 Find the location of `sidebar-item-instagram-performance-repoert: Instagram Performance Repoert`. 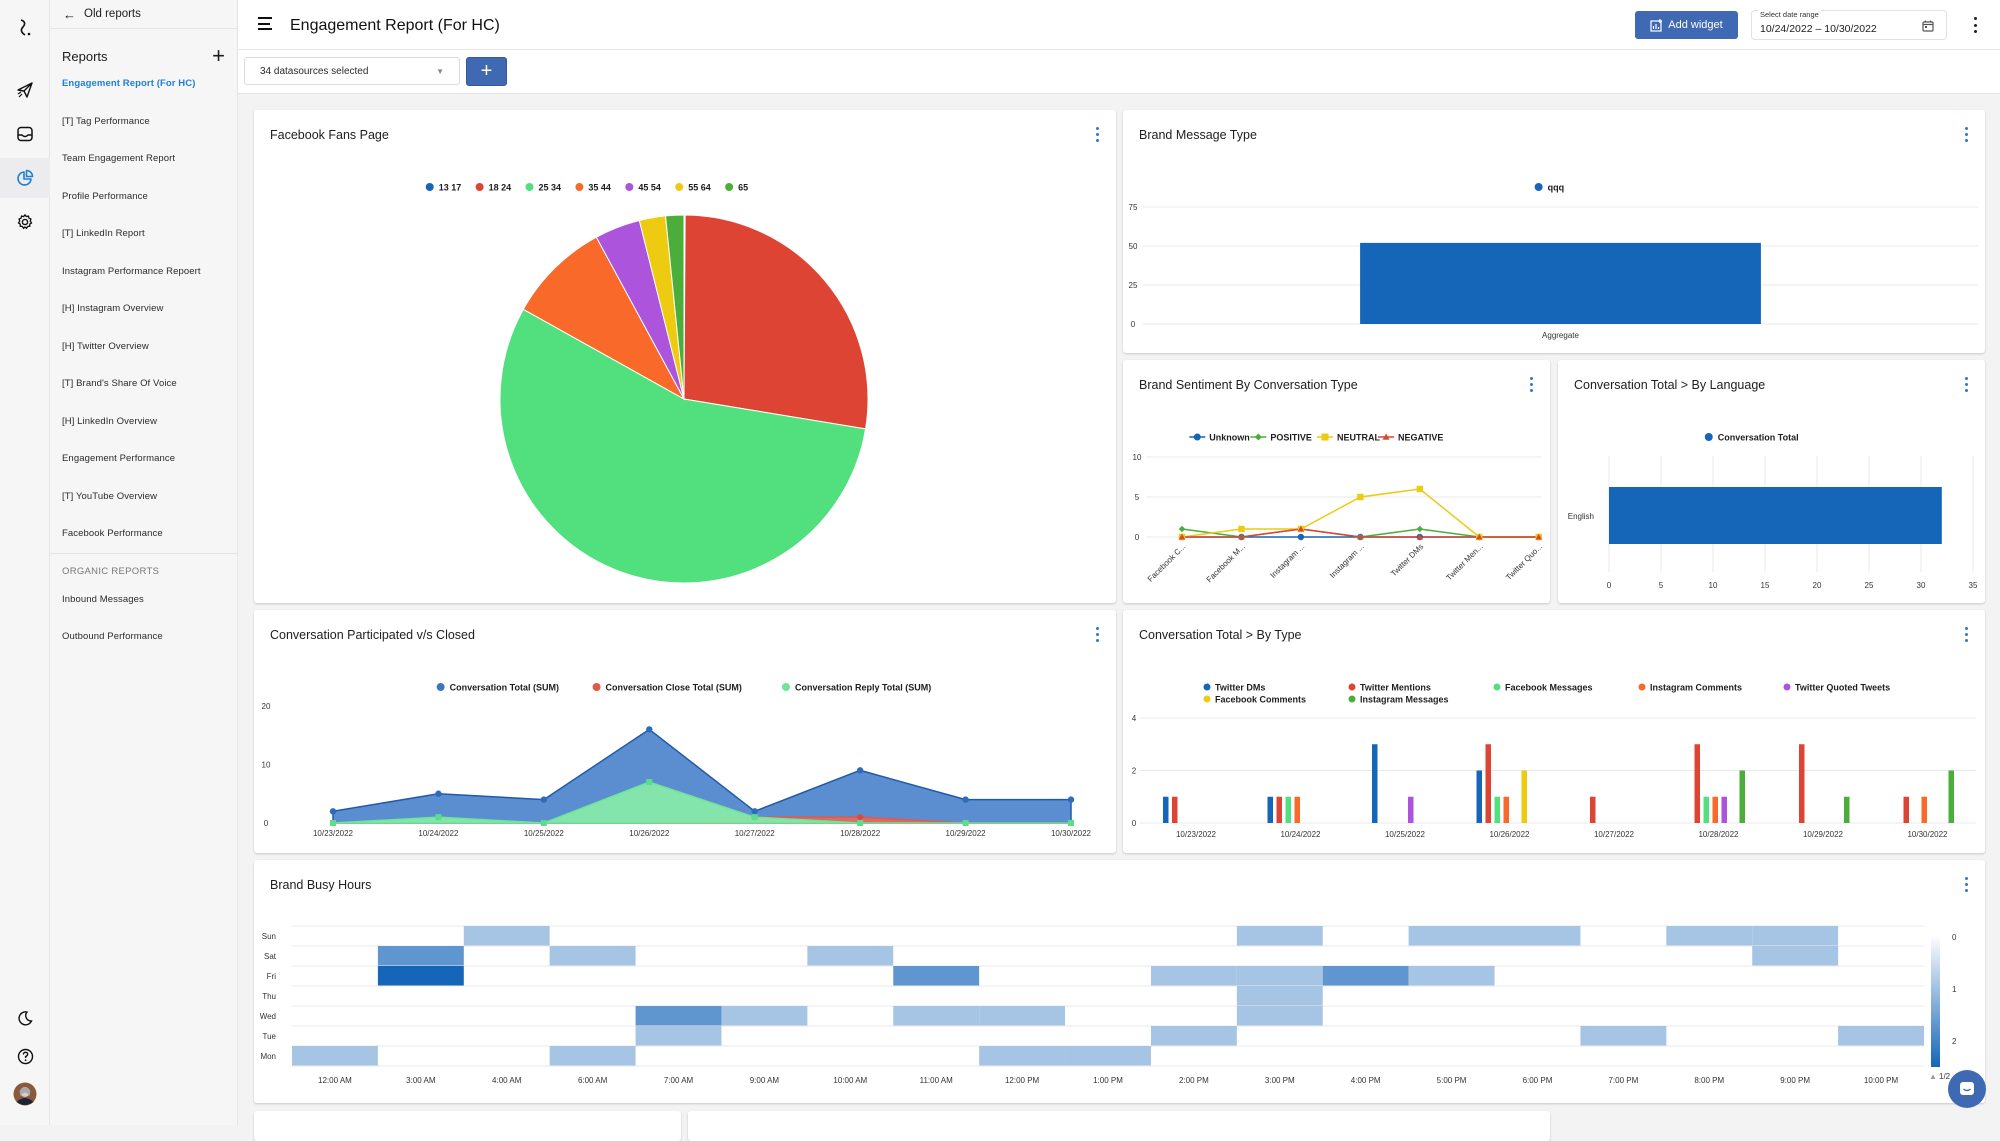

sidebar-item-instagram-performance-repoert: Instagram Performance Repoert is located at coordinates (131, 271).